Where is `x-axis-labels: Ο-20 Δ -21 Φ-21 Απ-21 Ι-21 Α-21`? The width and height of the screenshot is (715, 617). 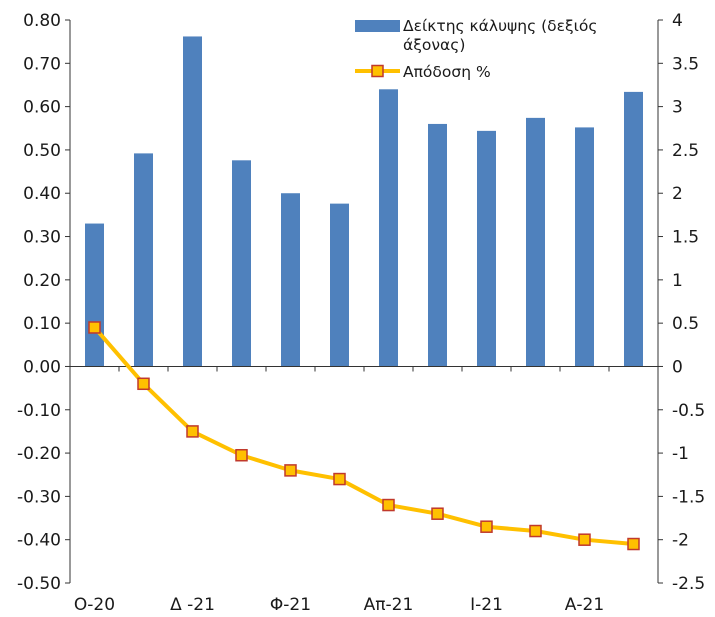
x-axis-labels: Ο-20 Δ -21 Φ-21 Απ-21 Ι-21 Α-21 is located at coordinates (339, 605).